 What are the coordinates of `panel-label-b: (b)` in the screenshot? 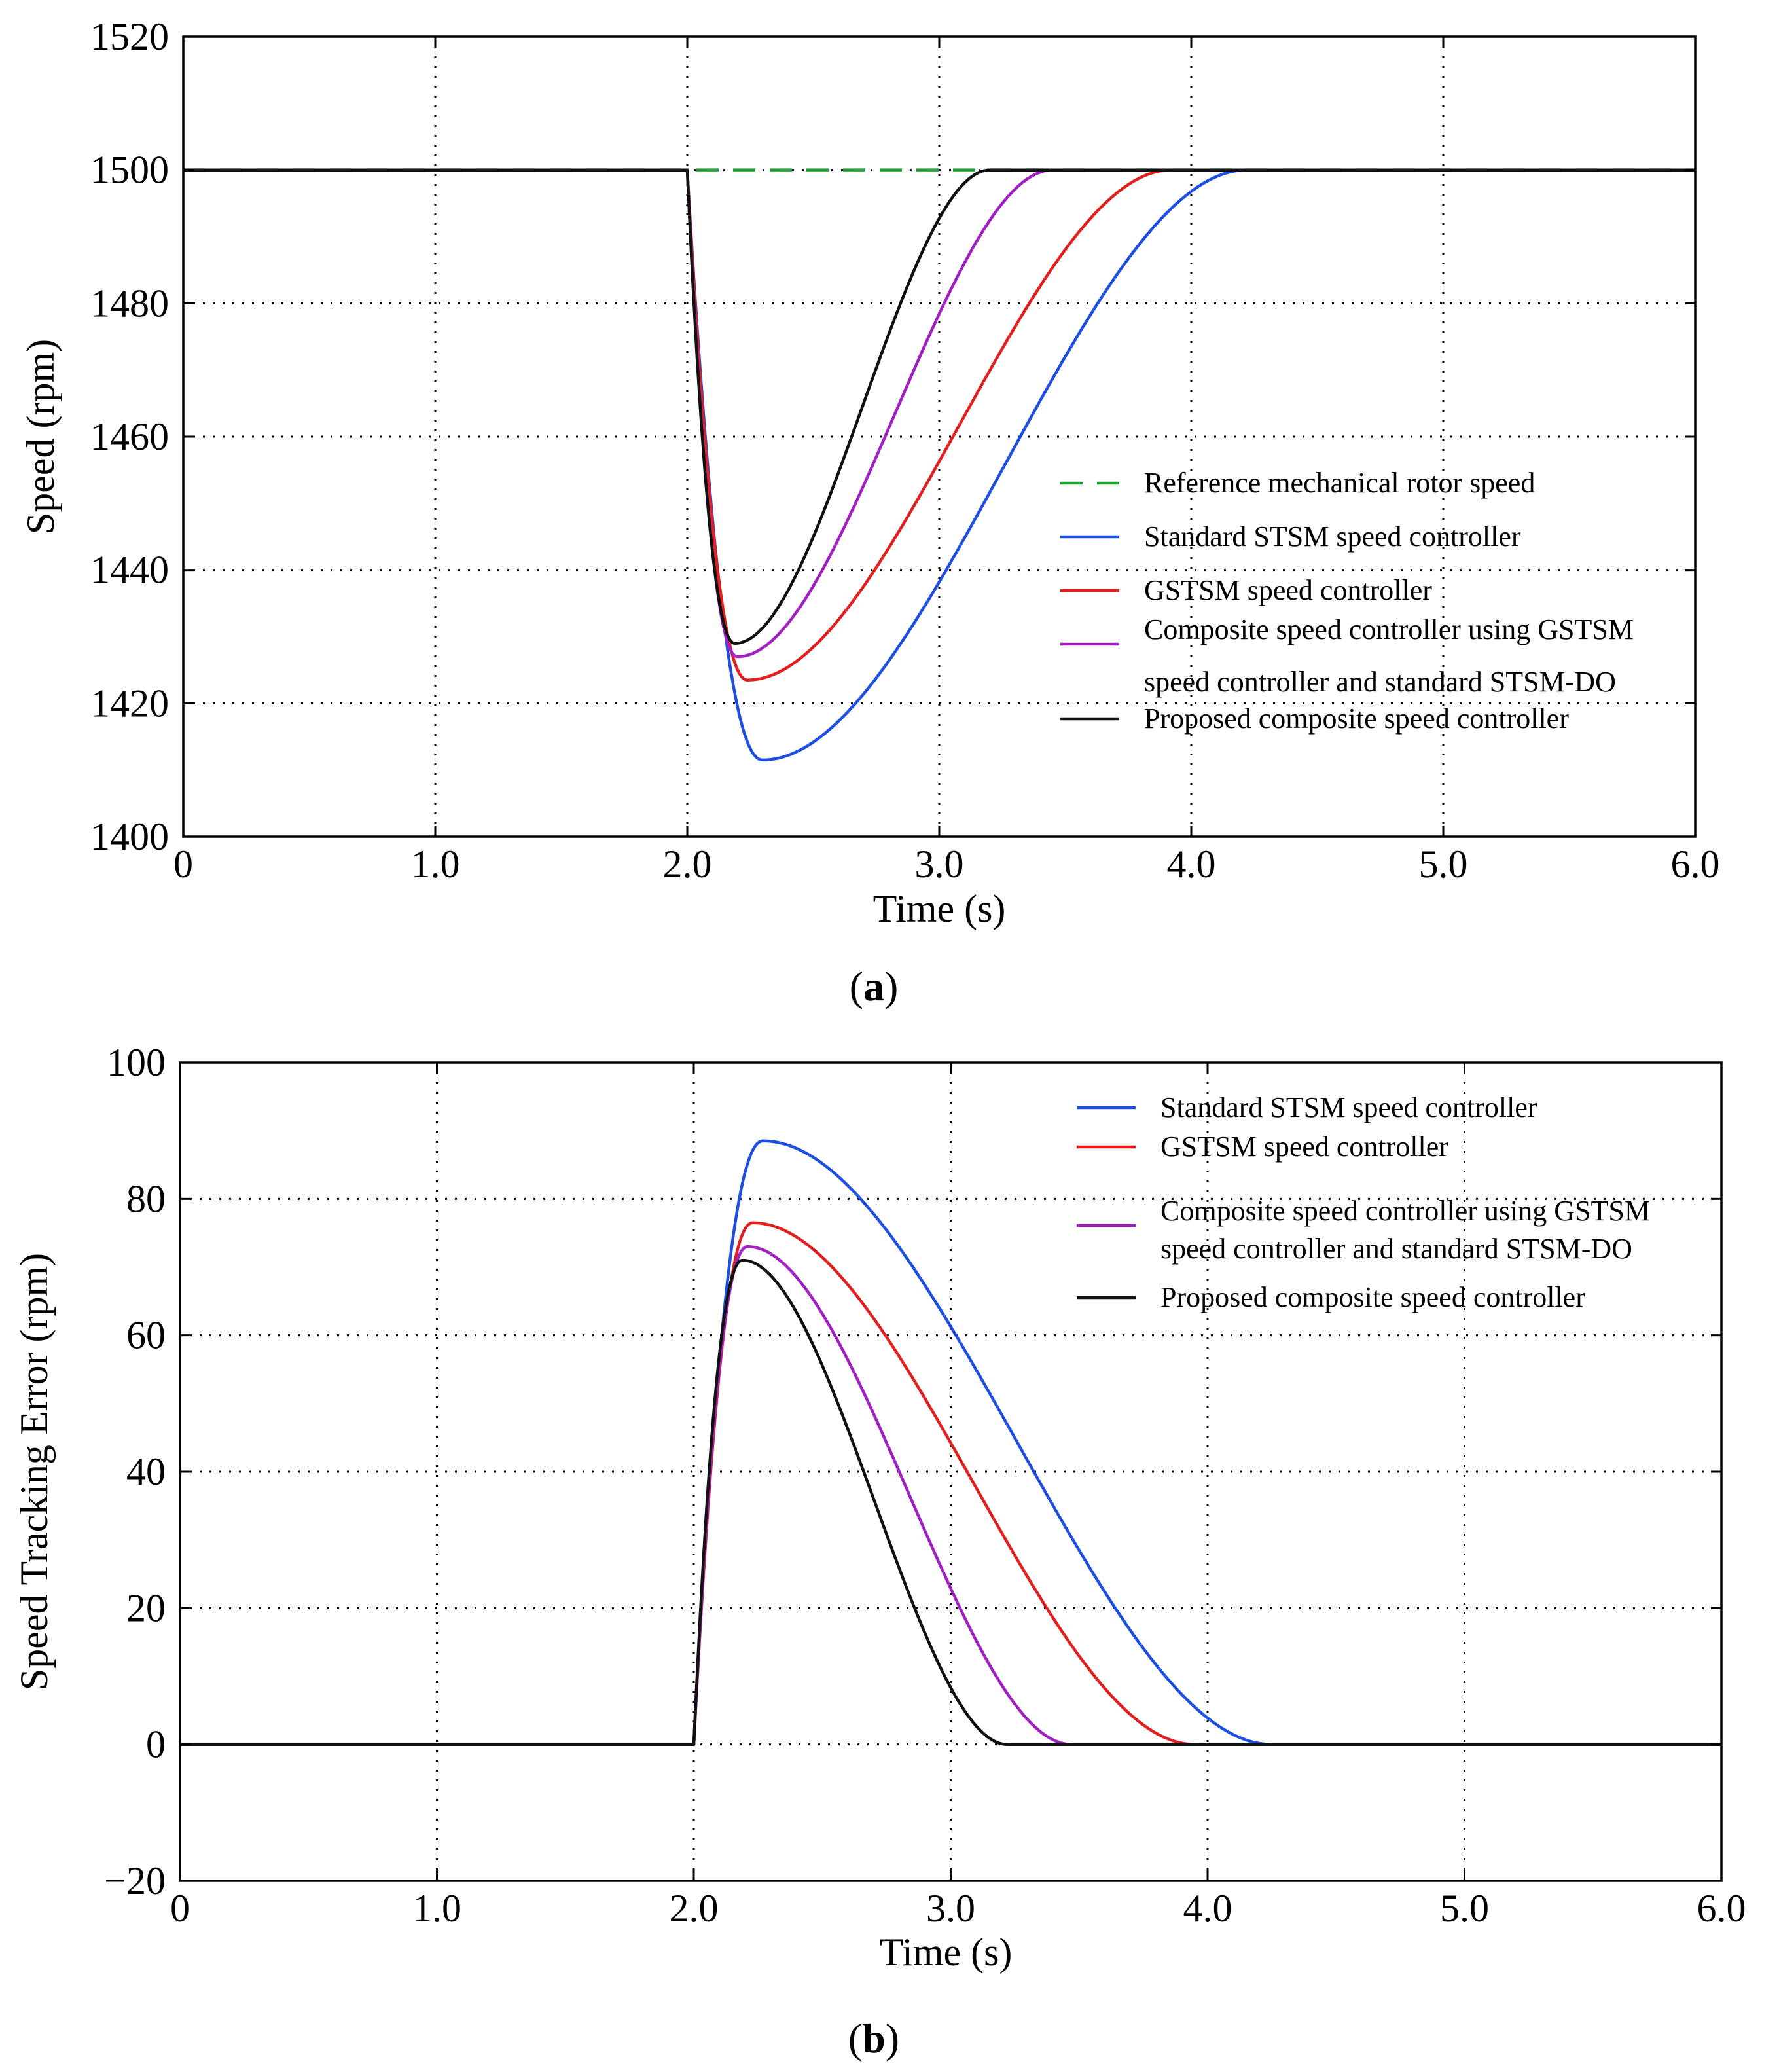 It's located at (873, 2039).